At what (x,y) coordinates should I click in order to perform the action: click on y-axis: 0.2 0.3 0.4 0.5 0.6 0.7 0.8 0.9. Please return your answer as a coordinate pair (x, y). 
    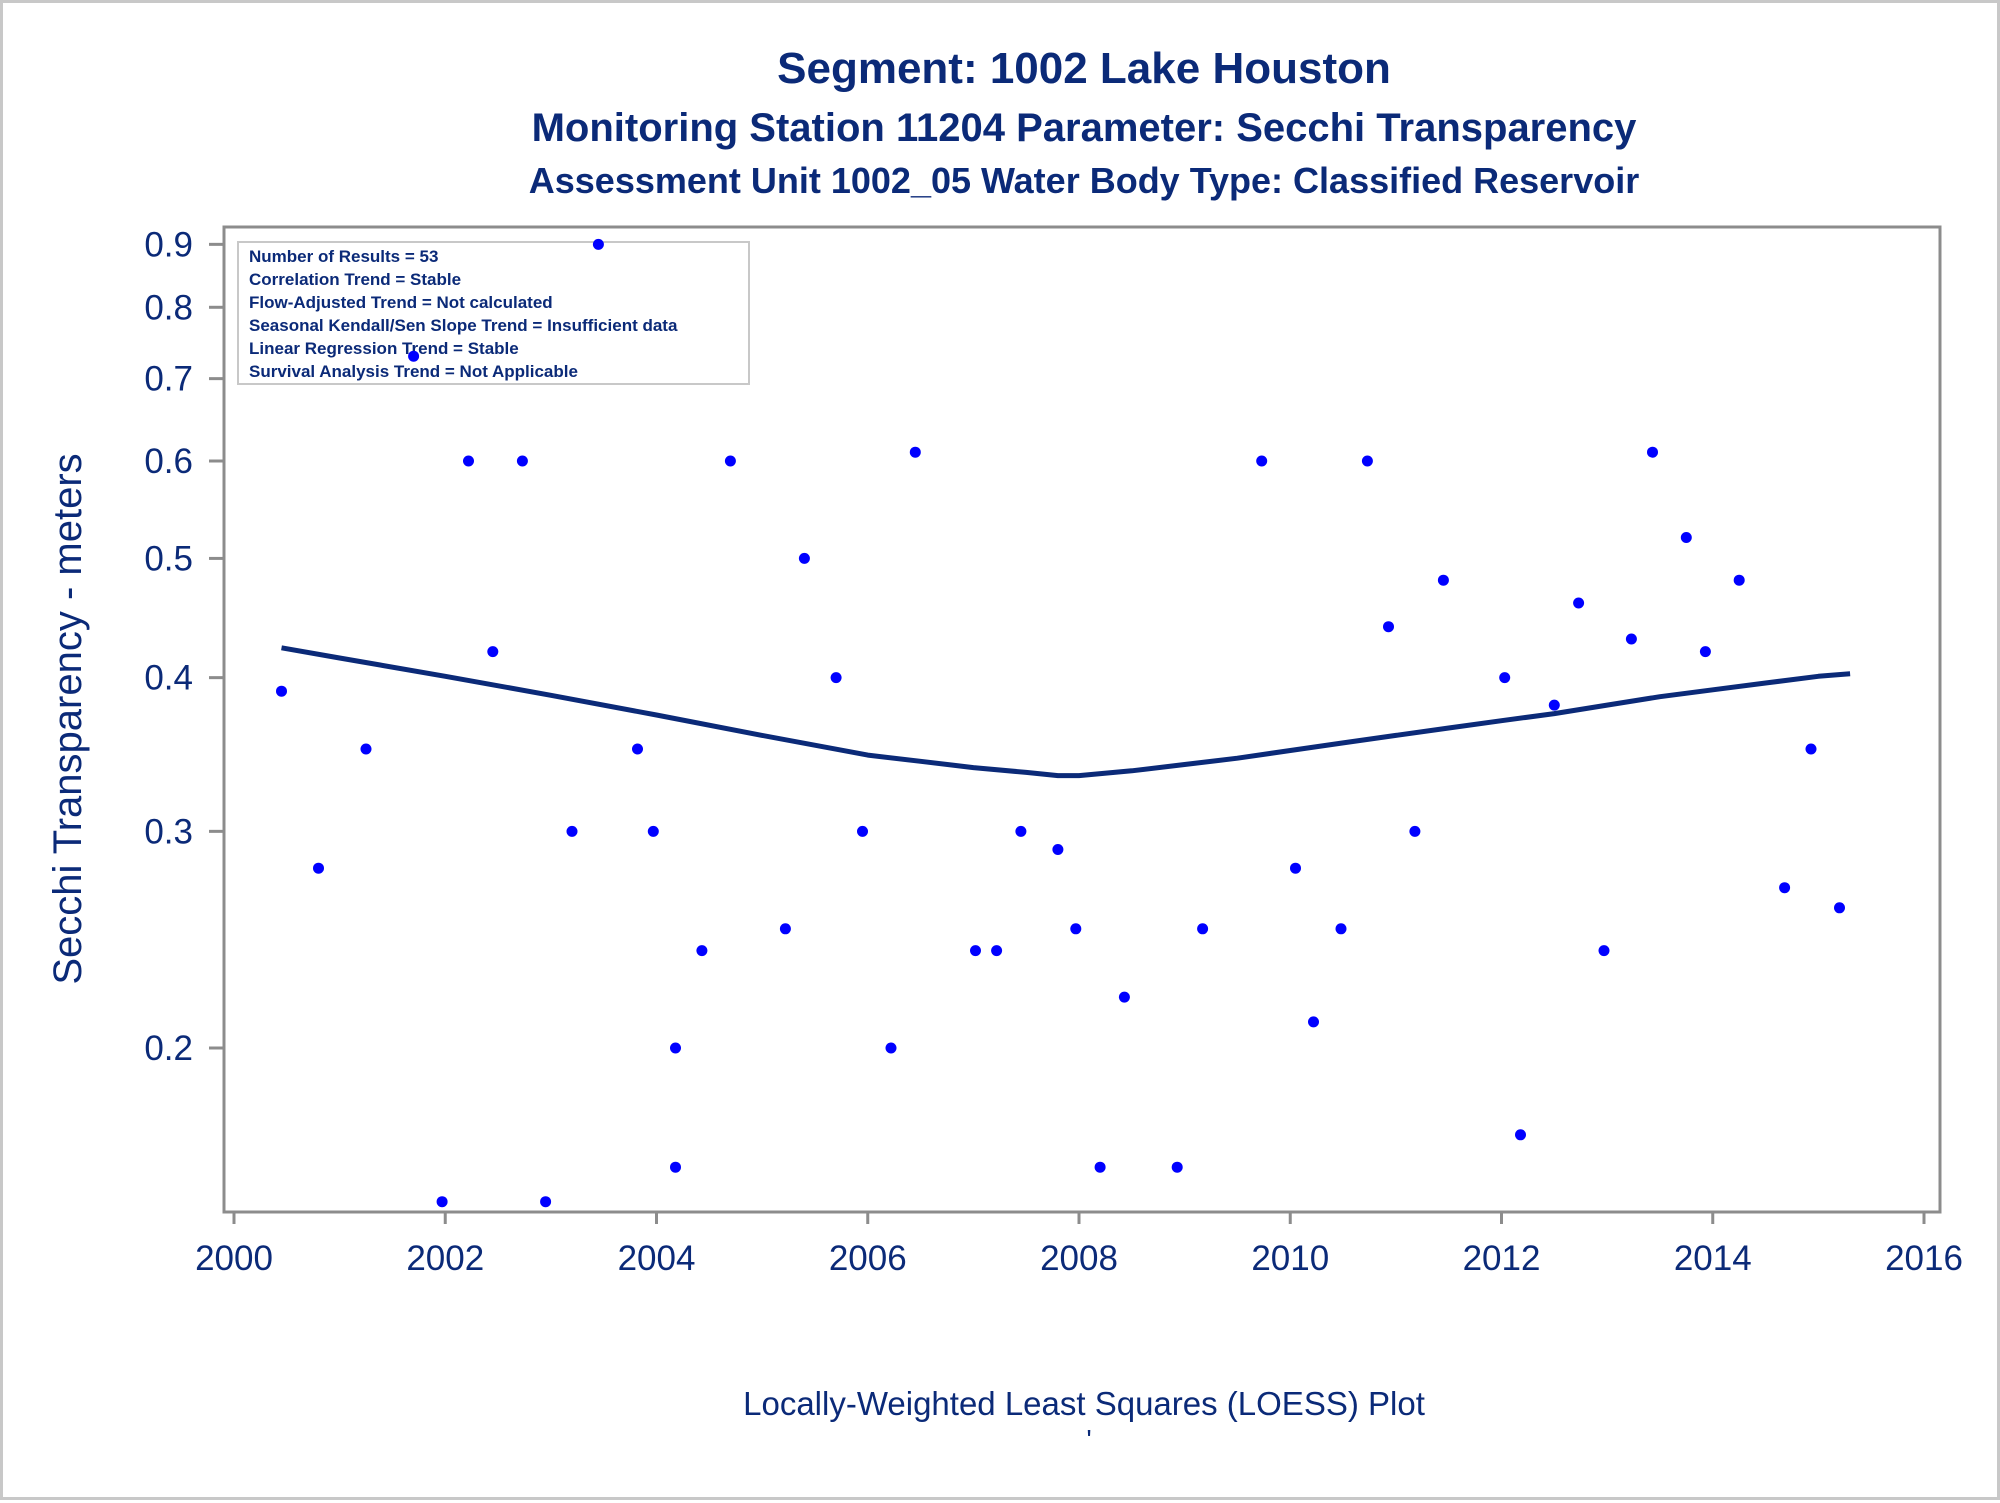
    Looking at the image, I should click on (184, 646).